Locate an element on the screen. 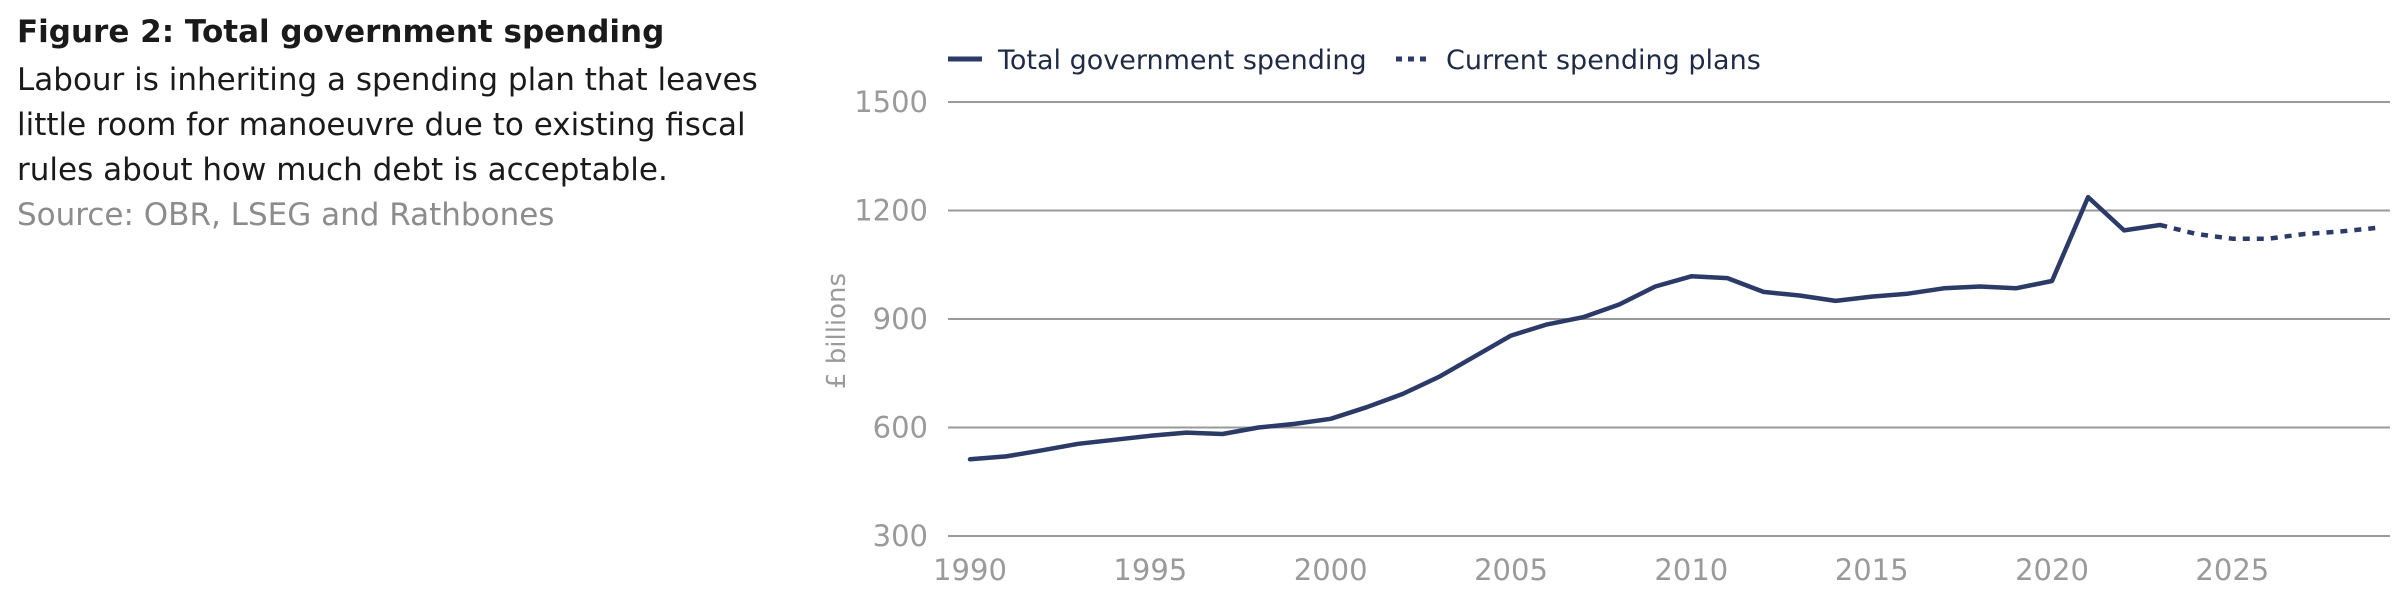  y-tick-label: 1200 is located at coordinates (891, 211).